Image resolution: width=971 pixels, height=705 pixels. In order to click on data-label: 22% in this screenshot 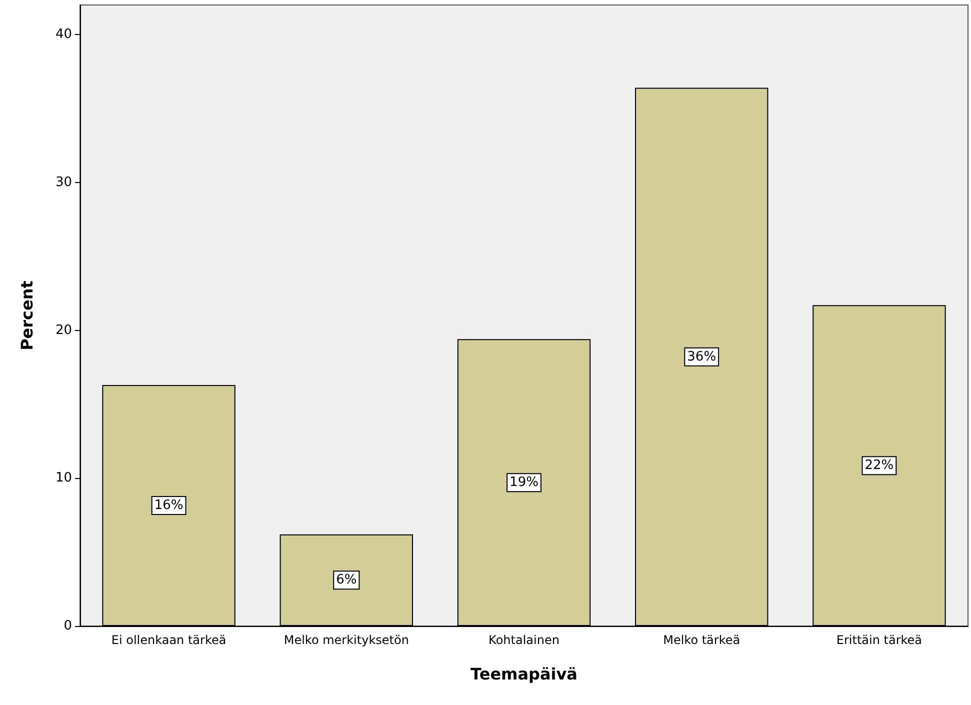, I will do `click(879, 466)`.